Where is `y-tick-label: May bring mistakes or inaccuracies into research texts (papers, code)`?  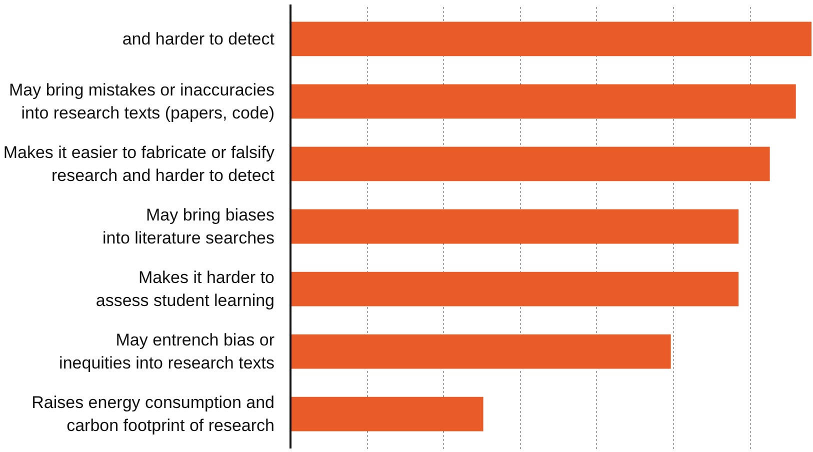
y-tick-label: May bring mistakes or inaccuracies into research texts (papers, code) is located at coordinates (141, 101).